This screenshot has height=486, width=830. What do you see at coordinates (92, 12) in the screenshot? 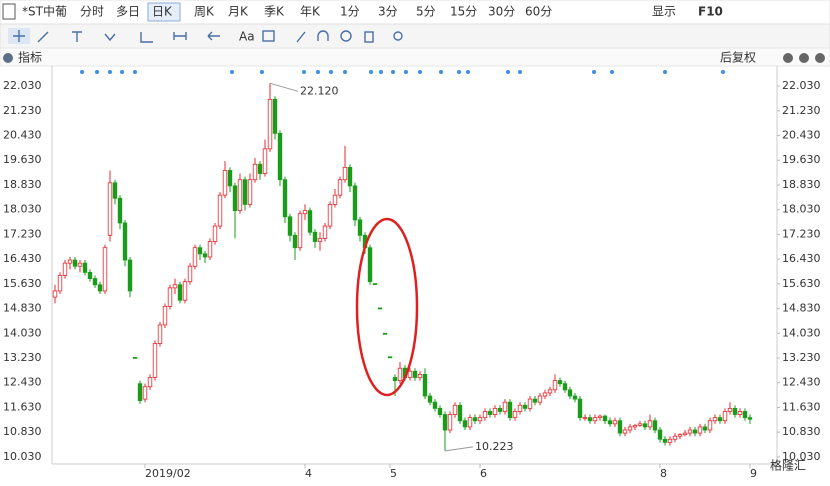
I see `period-tab: 分时` at bounding box center [92, 12].